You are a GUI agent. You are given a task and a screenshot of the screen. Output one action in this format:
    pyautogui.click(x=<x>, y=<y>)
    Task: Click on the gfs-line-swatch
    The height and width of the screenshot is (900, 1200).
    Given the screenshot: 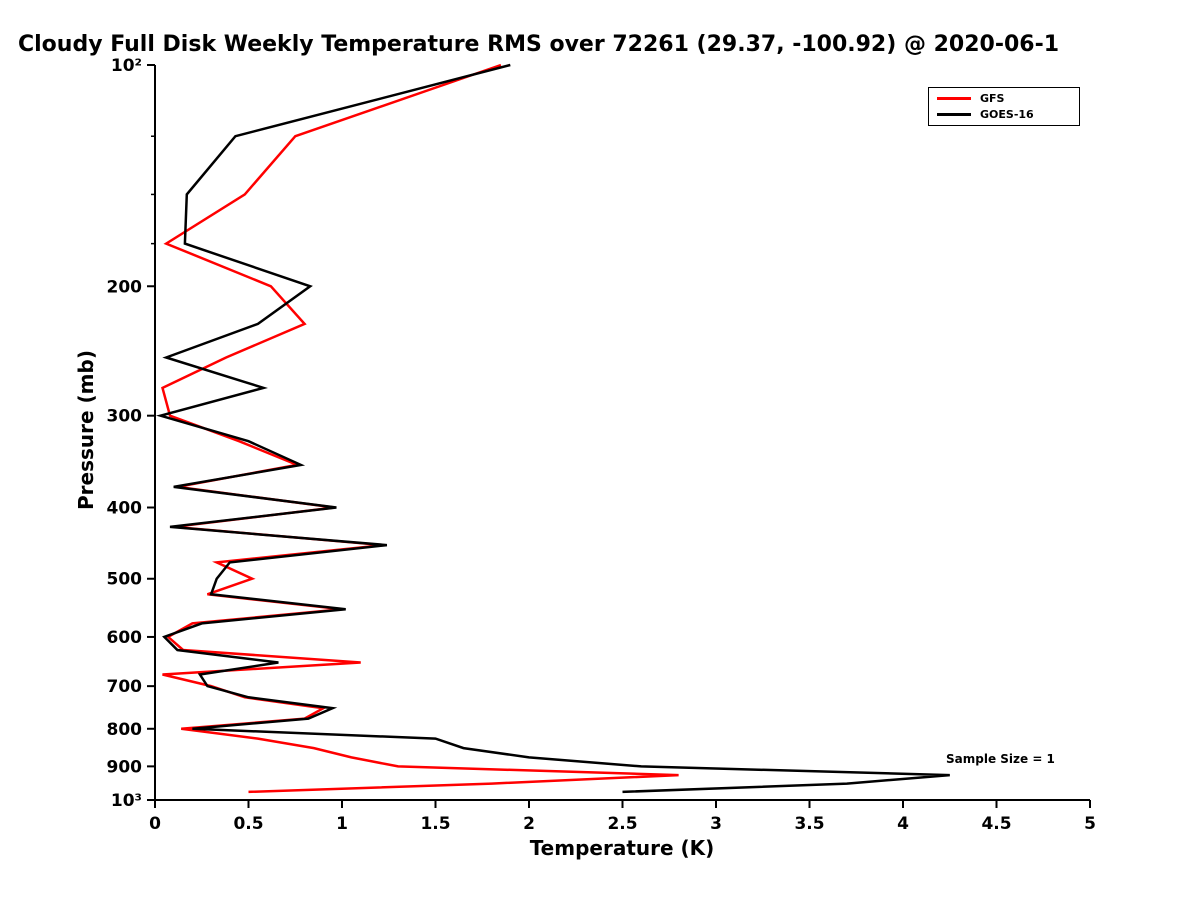 What is the action you would take?
    pyautogui.click(x=954, y=98)
    